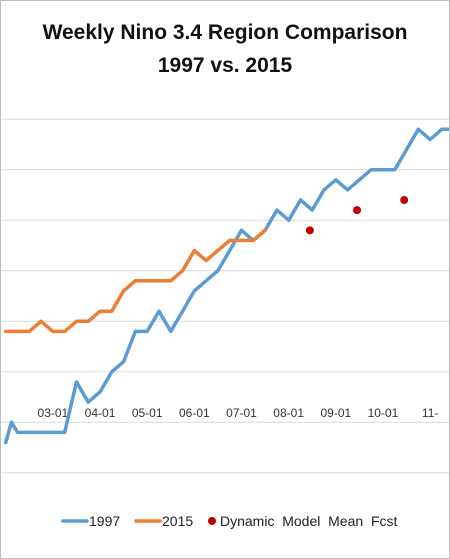 The width and height of the screenshot is (450, 559). What do you see at coordinates (430, 413) in the screenshot?
I see `x-tick-label: 11-` at bounding box center [430, 413].